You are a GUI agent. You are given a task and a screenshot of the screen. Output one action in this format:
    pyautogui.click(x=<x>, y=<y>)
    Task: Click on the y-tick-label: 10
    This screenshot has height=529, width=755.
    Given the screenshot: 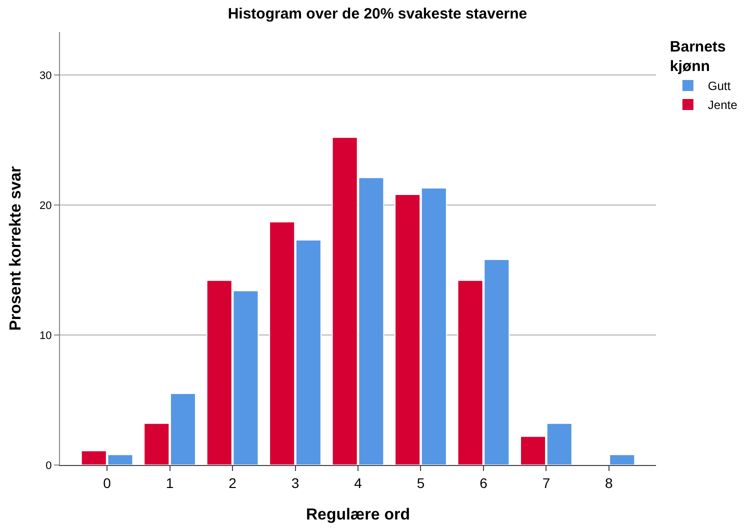 What is the action you would take?
    pyautogui.click(x=46, y=336)
    